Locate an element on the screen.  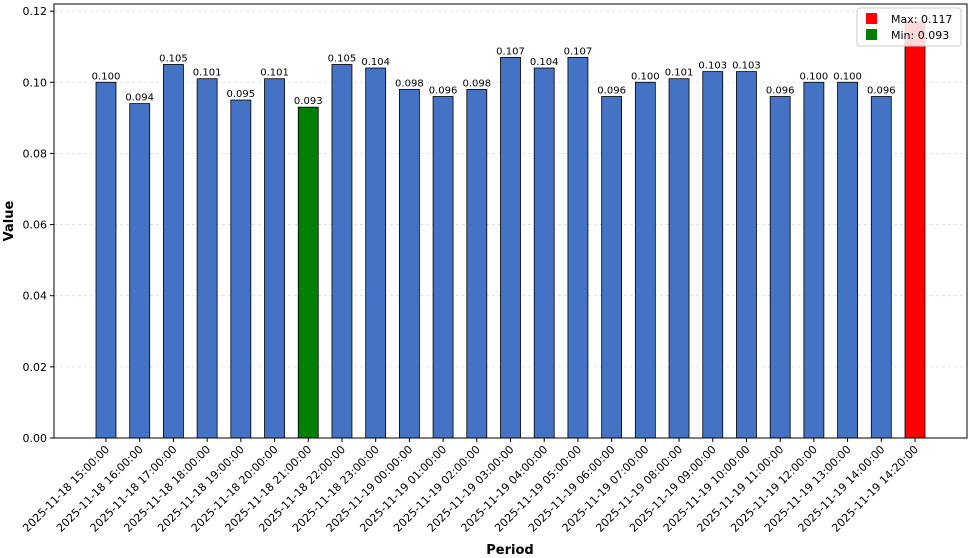
legend-swatch-min is located at coordinates (871, 34).